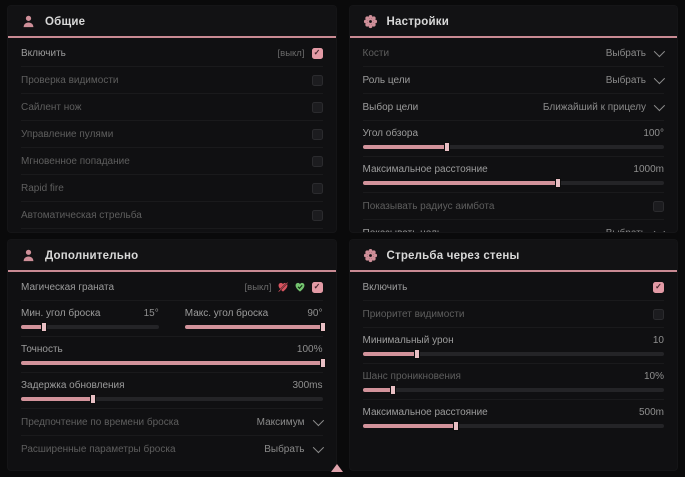 The height and width of the screenshot is (477, 685). Describe the element at coordinates (172, 161) in the screenshot. I see `row-instant-hit: Мгновенное попадание` at that location.